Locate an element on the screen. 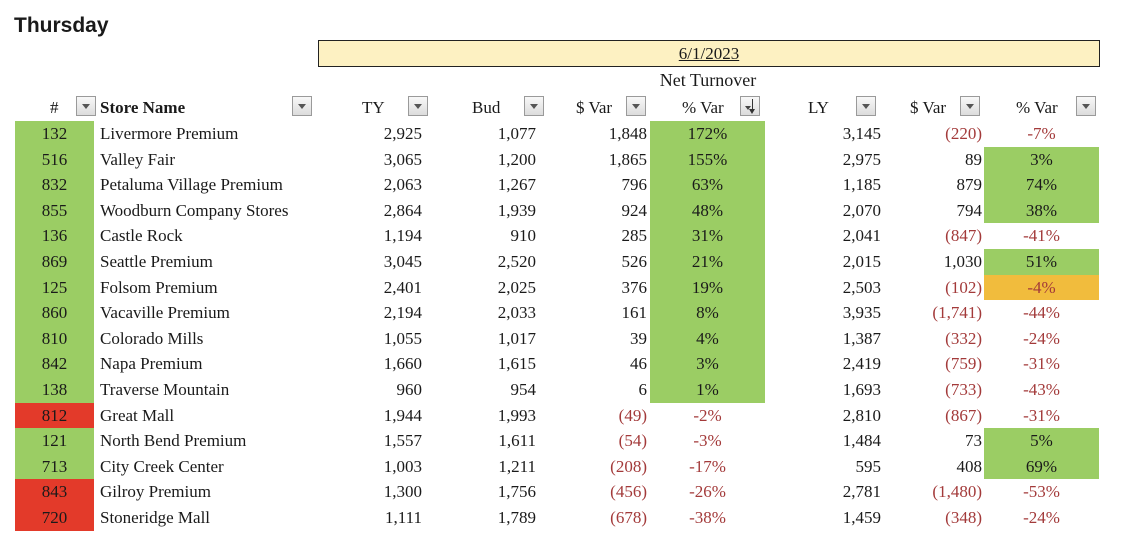 Image resolution: width=1136 pixels, height=560 pixels. ly-cell: 3,935 is located at coordinates (861, 313).